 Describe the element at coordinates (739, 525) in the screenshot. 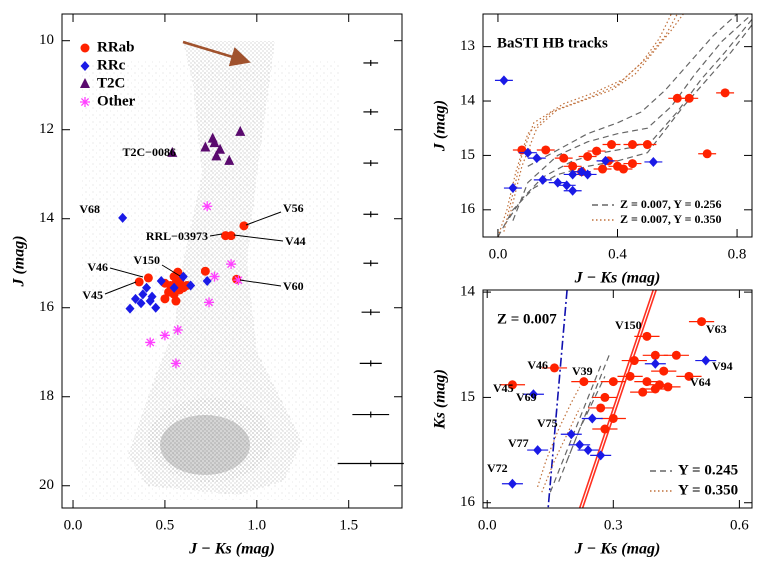

I see `x-tick-label: 0.6` at that location.